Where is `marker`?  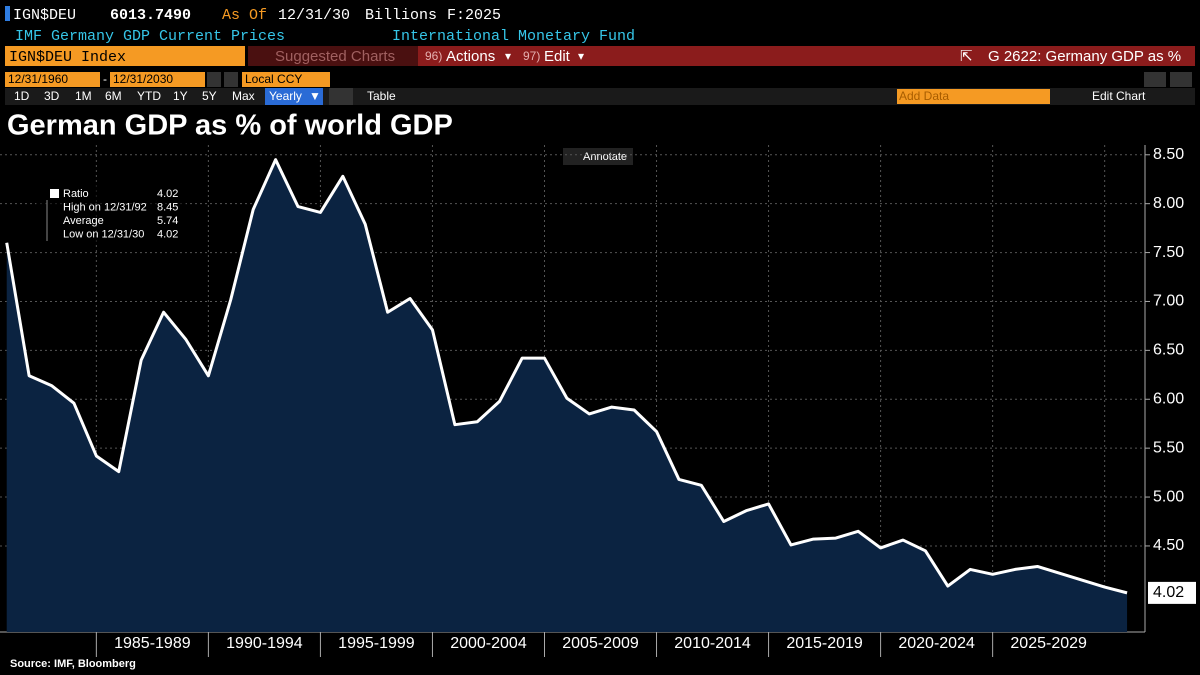 marker is located at coordinates (7, 13).